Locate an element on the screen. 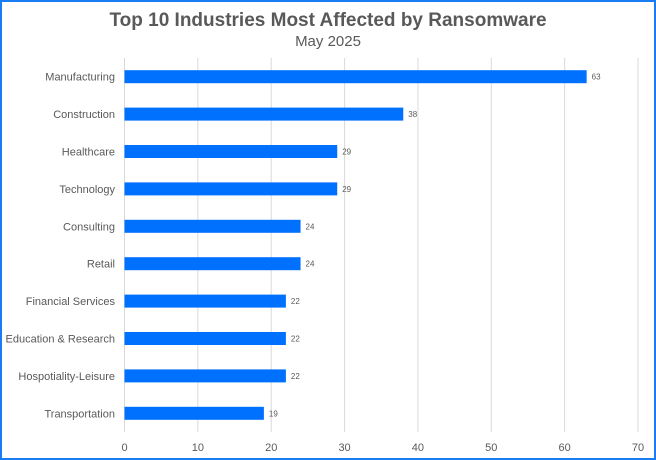 The width and height of the screenshot is (656, 460). category-label: Retail is located at coordinates (101, 265).